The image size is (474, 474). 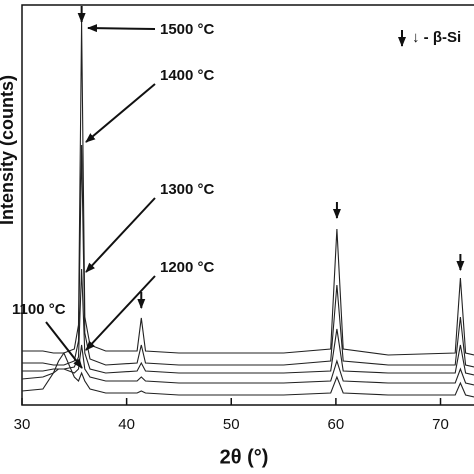 I want to click on x-axis-label: 2θ (°), so click(x=244, y=457).